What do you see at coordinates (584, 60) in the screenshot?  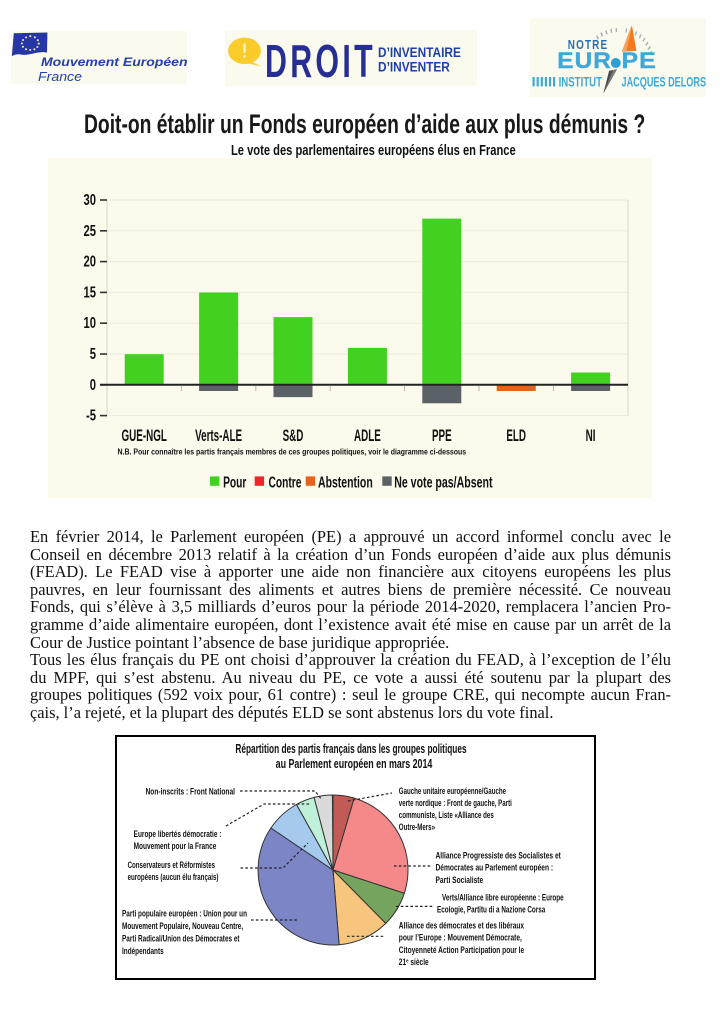 I see `svg-text: EUR` at bounding box center [584, 60].